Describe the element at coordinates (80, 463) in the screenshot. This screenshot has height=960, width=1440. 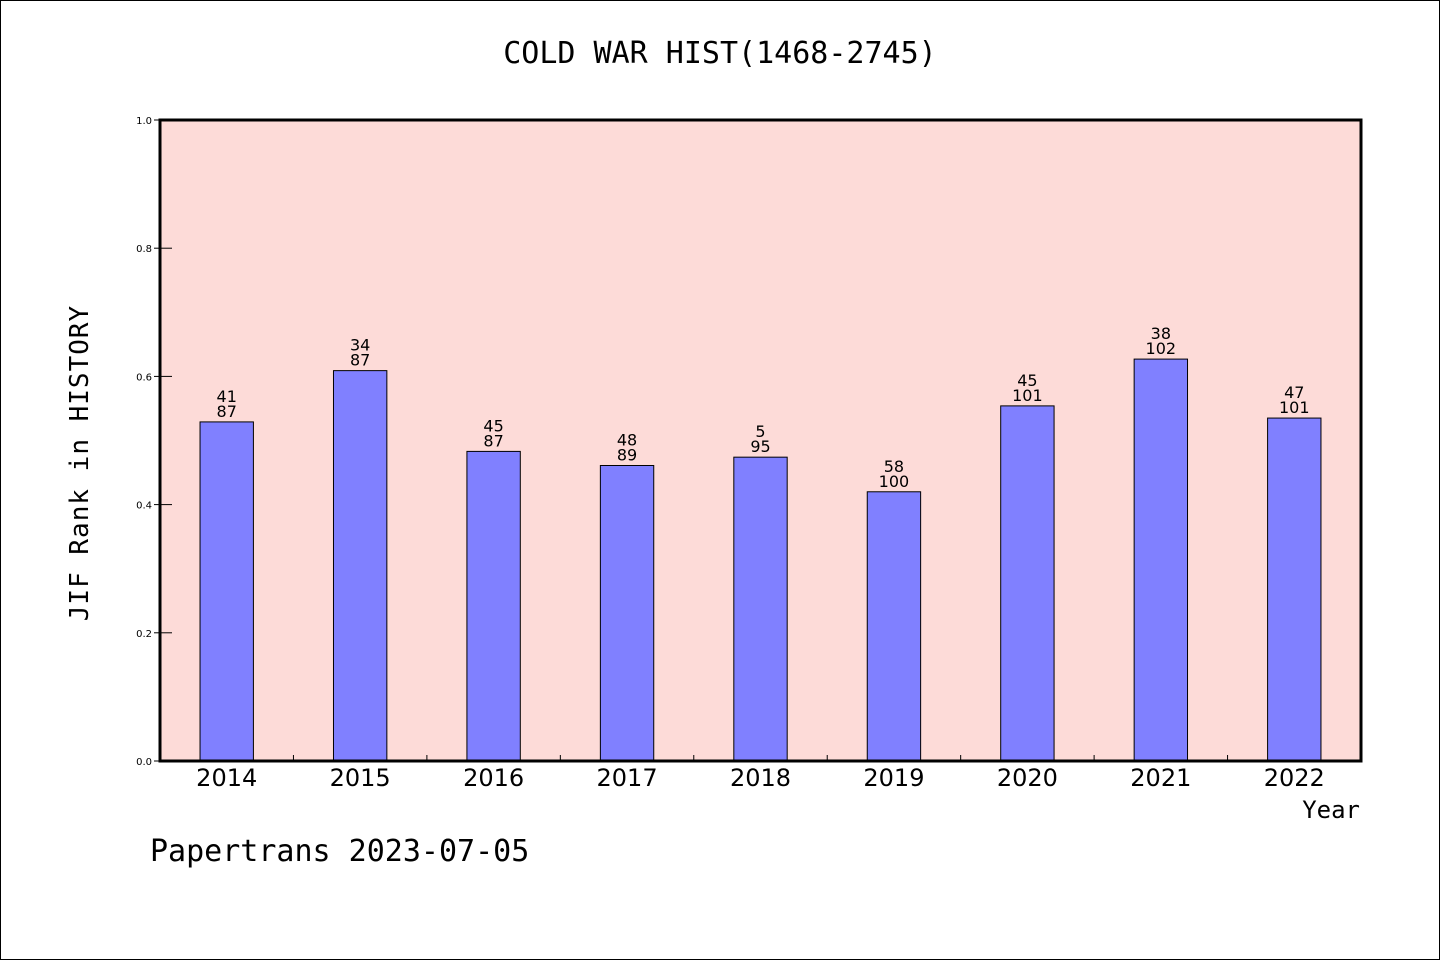
I see `y-axis-label: JIF Rank in HISTORY` at that location.